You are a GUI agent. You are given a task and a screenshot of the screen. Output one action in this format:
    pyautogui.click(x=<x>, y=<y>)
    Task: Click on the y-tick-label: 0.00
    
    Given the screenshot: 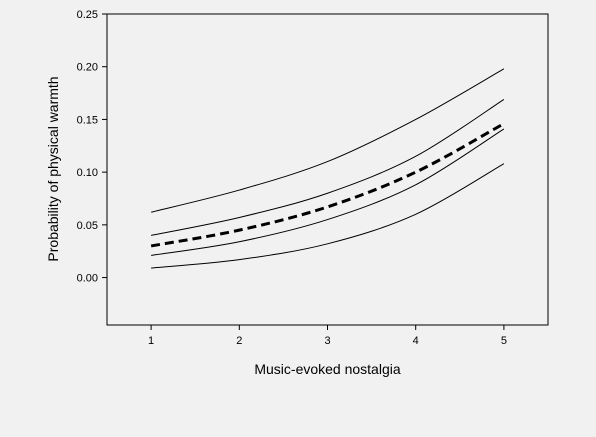 What is the action you would take?
    pyautogui.click(x=87, y=279)
    